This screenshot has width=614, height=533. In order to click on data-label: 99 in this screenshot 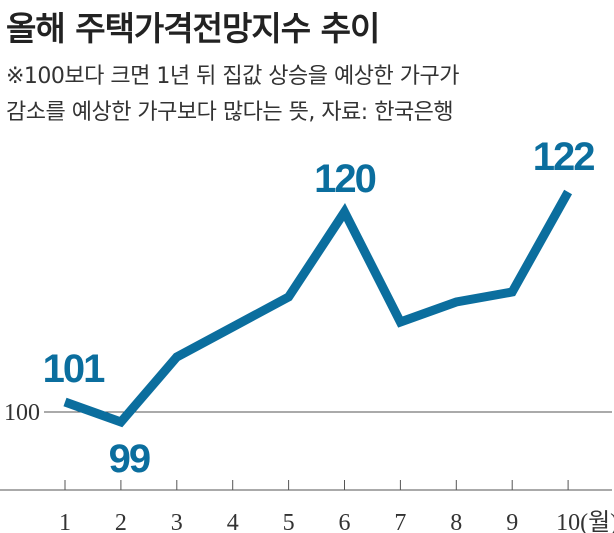, I will do `click(129, 459)`.